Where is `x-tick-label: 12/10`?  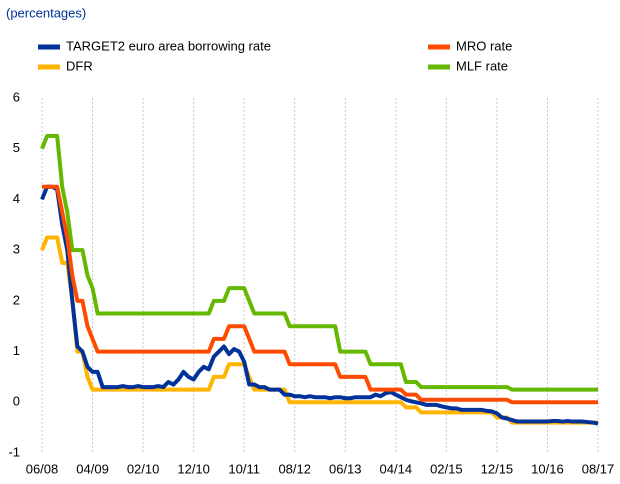 x-tick-label: 12/10 is located at coordinates (193, 468).